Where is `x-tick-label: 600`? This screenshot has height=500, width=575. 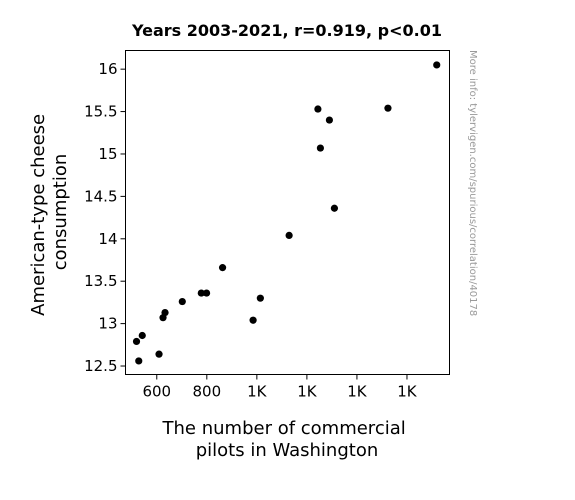 x-tick-label: 600 is located at coordinates (156, 392).